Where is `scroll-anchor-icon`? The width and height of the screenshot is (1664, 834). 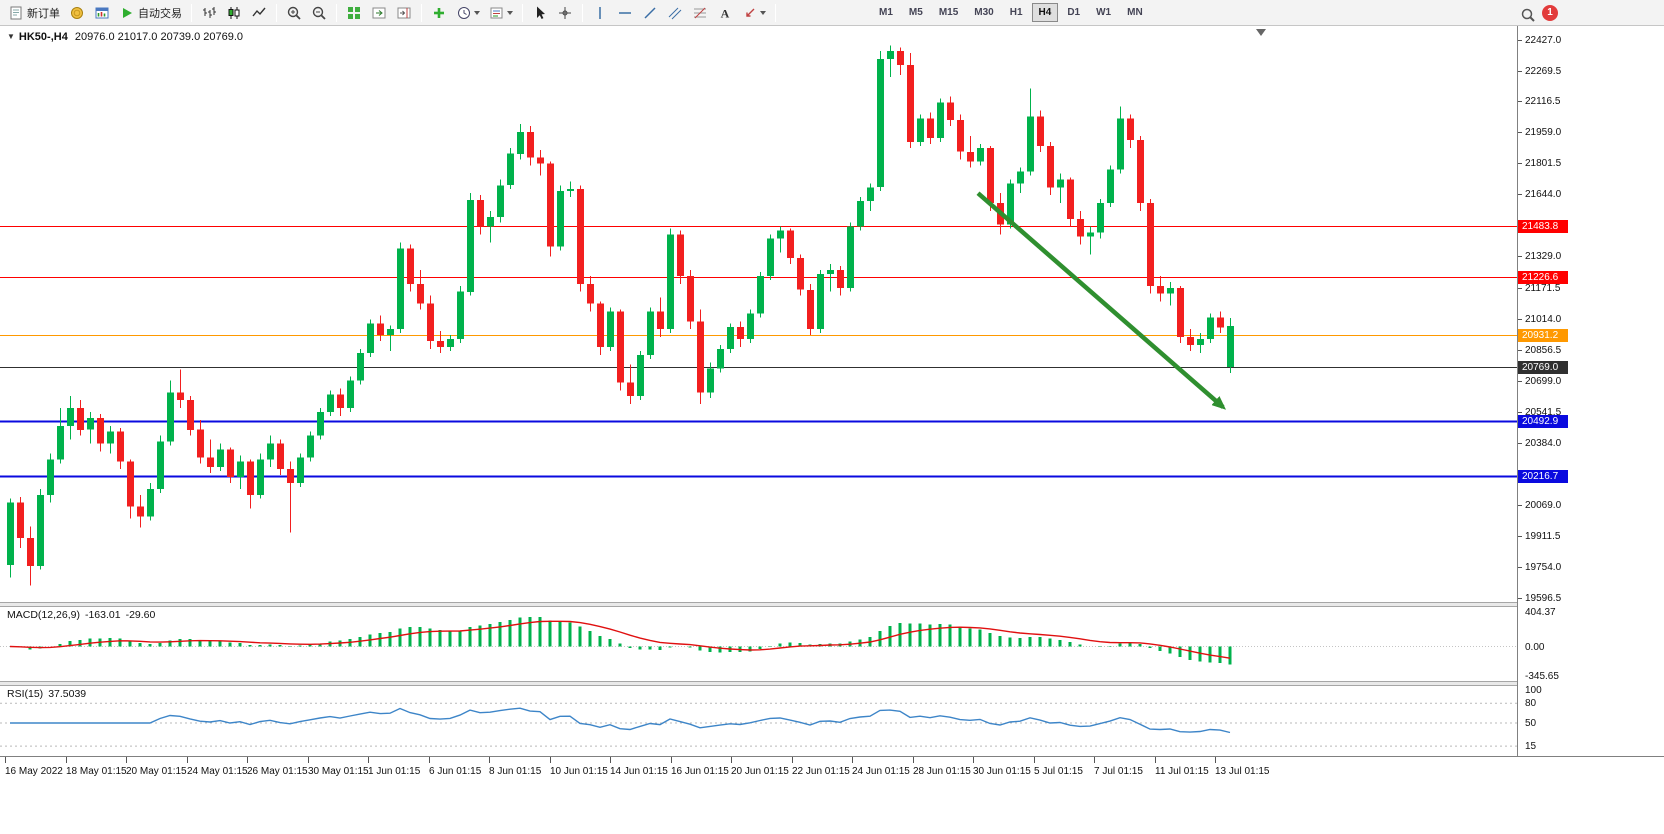
scroll-anchor-icon is located at coordinates (1261, 32).